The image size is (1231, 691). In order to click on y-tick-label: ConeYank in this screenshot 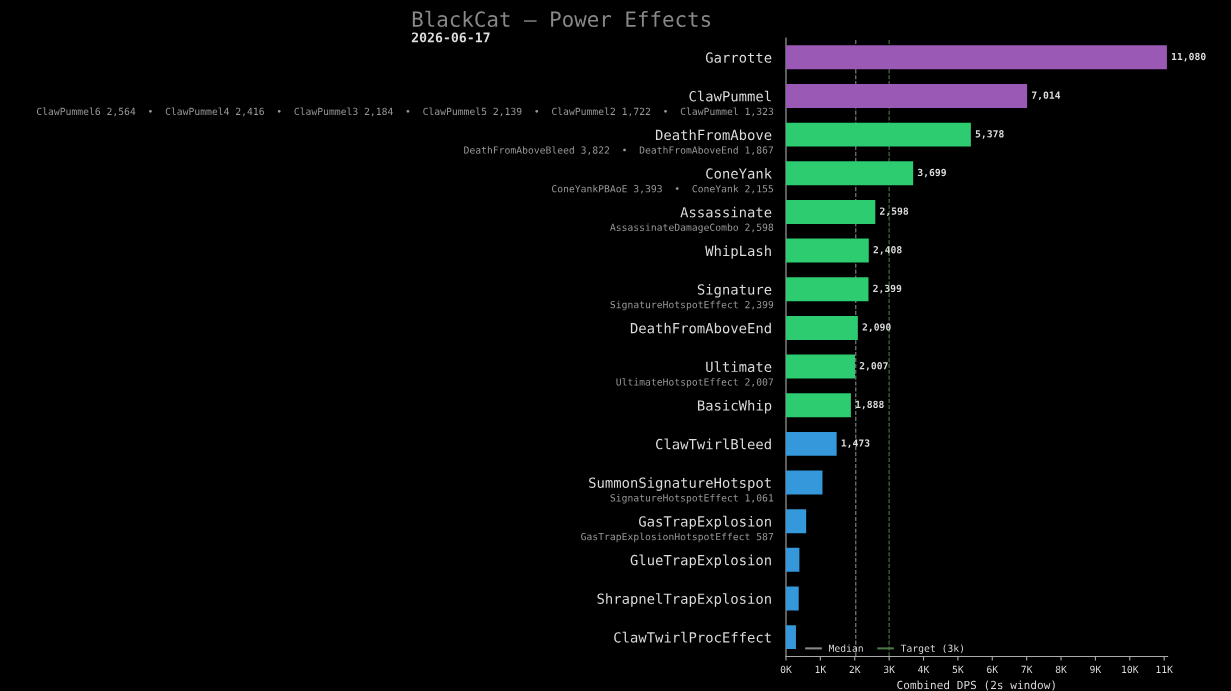, I will do `click(739, 173)`.